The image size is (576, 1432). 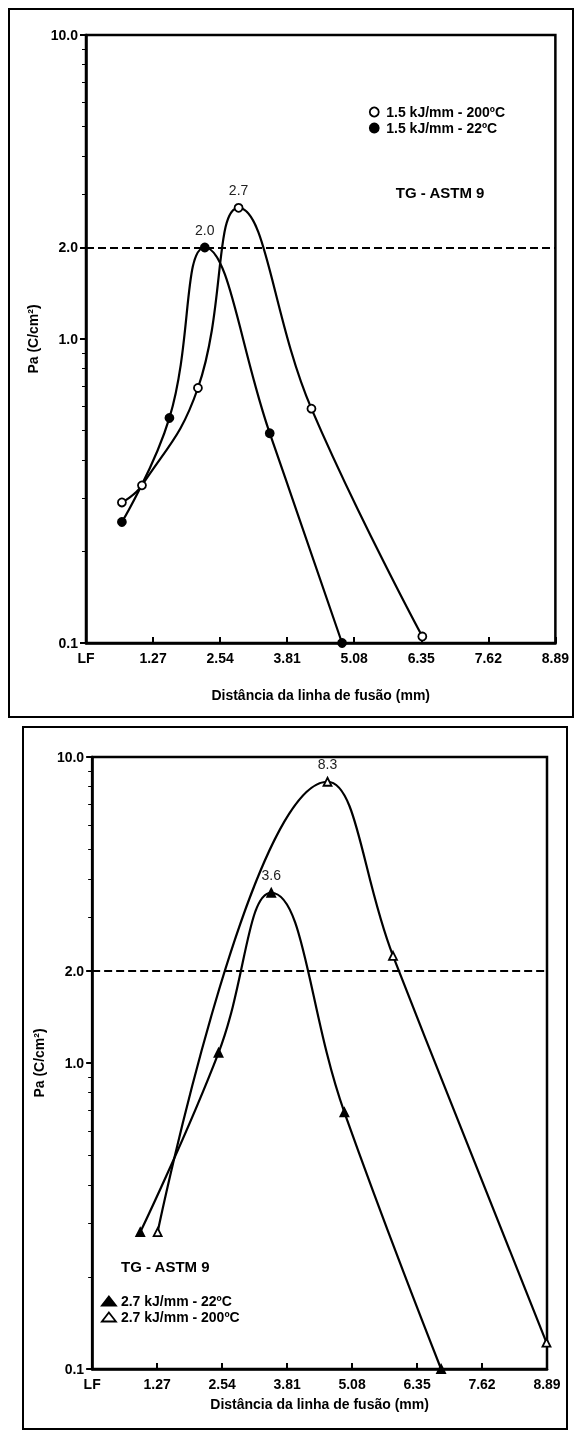 I want to click on legend-label: 2.7 kJ/mm - 200ºC, so click(x=180, y=1317).